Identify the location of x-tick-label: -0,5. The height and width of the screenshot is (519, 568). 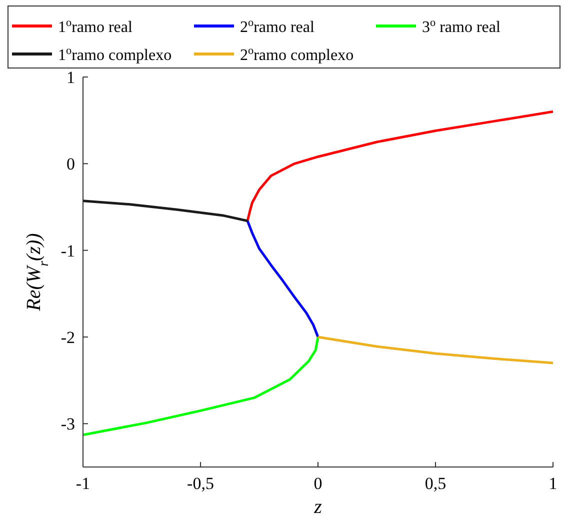
(200, 483).